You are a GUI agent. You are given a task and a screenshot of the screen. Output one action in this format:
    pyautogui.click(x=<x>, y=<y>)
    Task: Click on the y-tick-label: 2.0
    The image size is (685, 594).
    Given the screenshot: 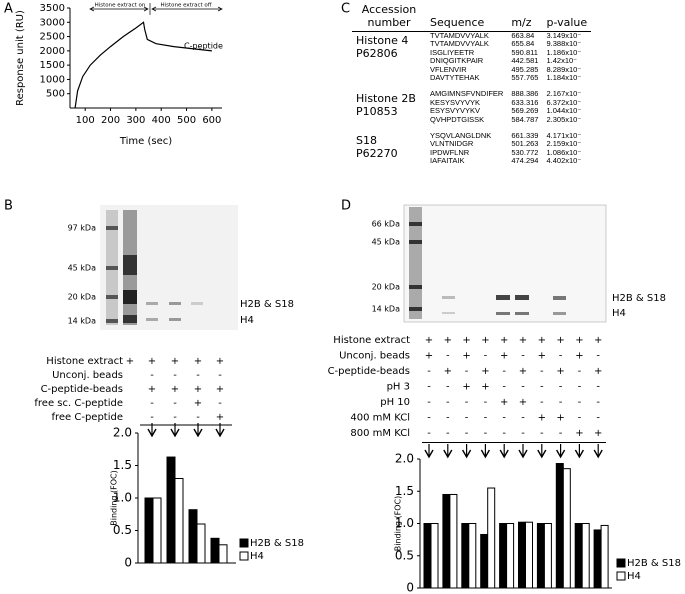 What is the action you would take?
    pyautogui.click(x=122, y=433)
    